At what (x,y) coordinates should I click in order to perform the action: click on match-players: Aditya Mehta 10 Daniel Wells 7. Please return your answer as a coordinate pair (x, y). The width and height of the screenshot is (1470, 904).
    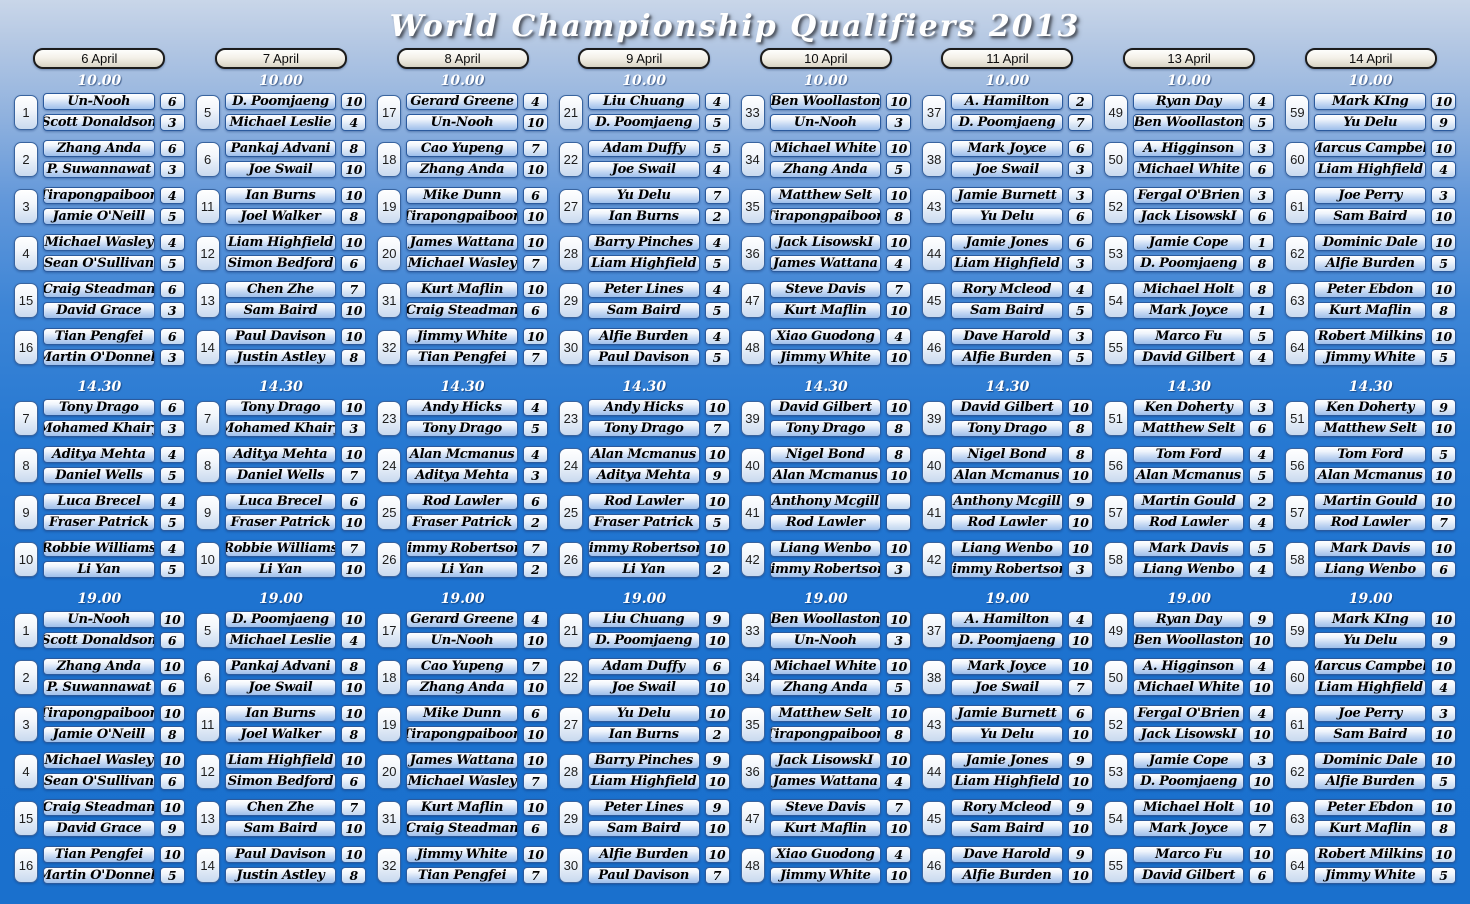
    Looking at the image, I should click on (295, 465).